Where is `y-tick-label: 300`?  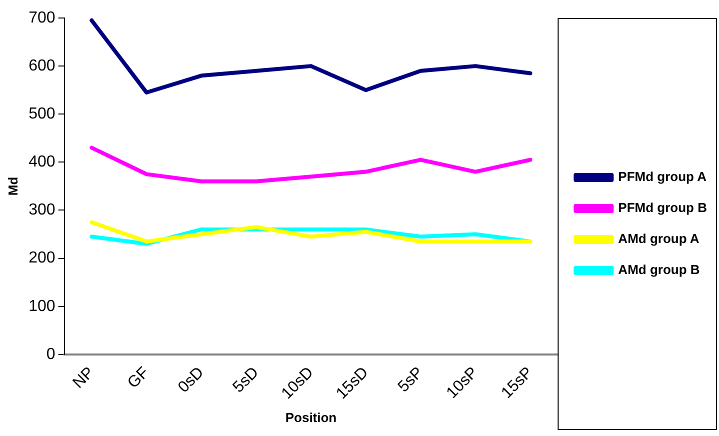
y-tick-label: 300 is located at coordinates (42, 210).